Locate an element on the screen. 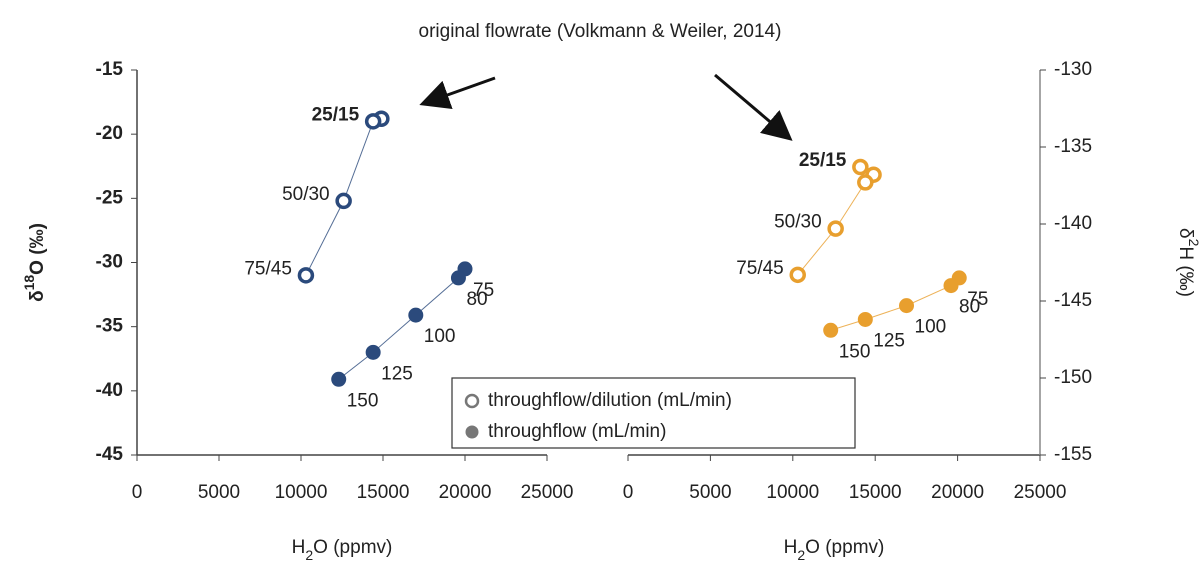  y-label-part: 2 is located at coordinates (1194, 243).